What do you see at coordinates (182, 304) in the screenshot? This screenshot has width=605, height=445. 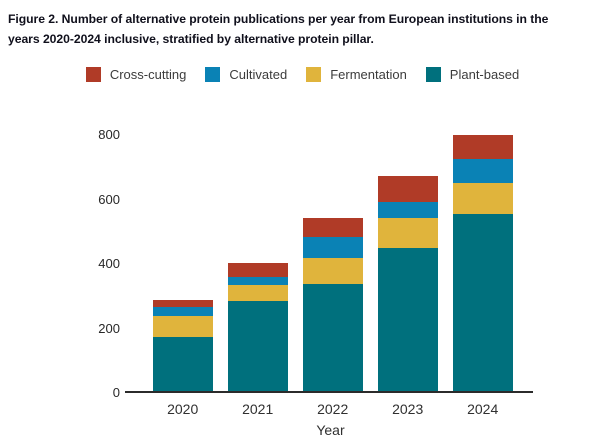 I see `segment-2020-cross-cutting` at bounding box center [182, 304].